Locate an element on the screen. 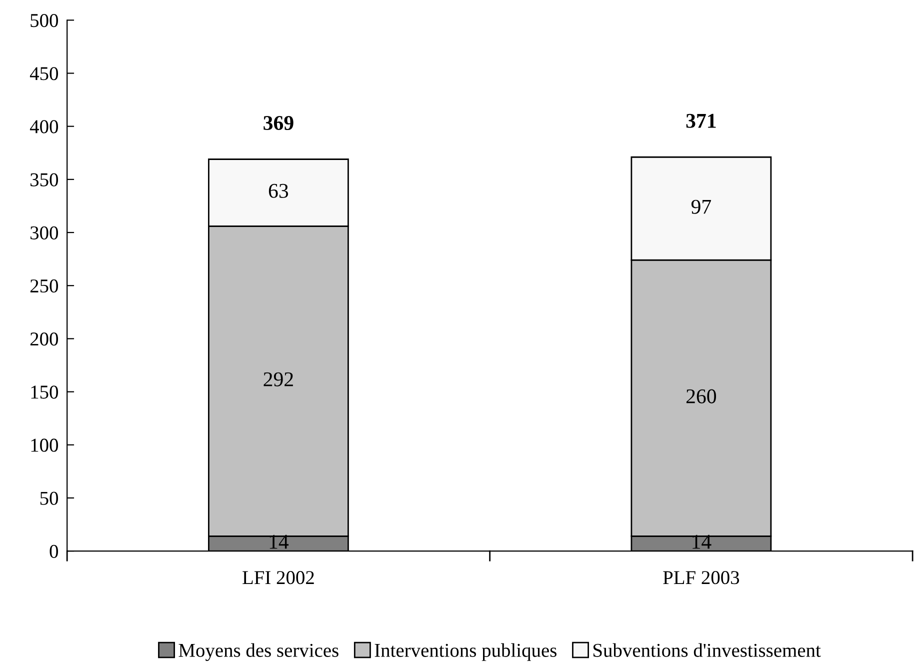 The height and width of the screenshot is (672, 919). legend-label: Interventions publiques is located at coordinates (465, 652).